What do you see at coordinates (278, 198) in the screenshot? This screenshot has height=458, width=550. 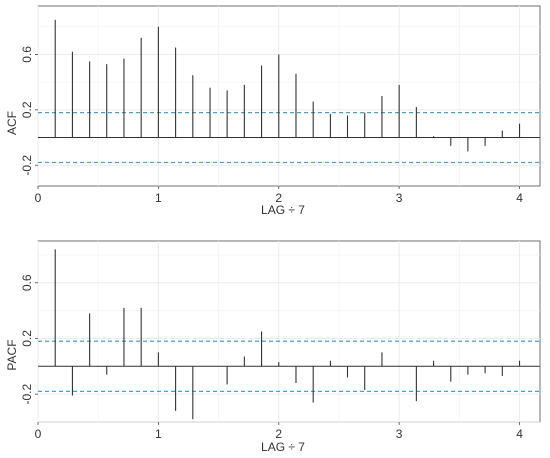 I see `acf-x-tick-label: 2` at bounding box center [278, 198].